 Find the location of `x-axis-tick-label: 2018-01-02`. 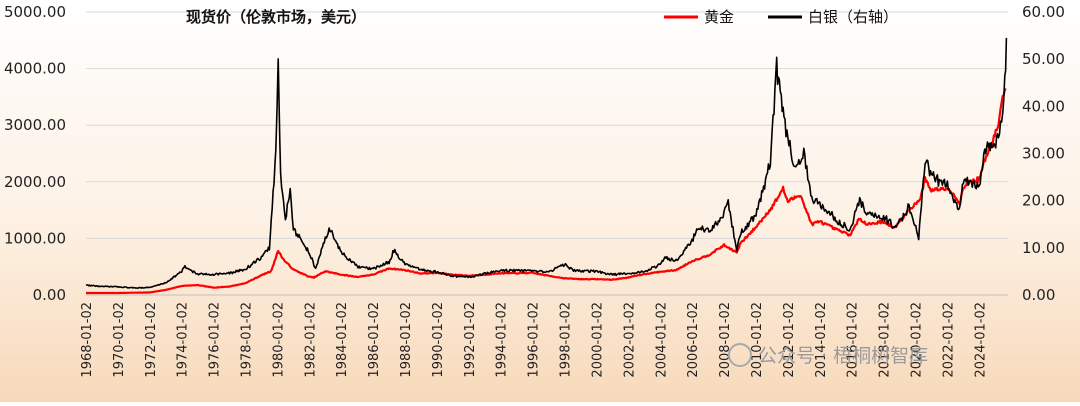

x-axis-tick-label: 2018-01-02 is located at coordinates (885, 340).